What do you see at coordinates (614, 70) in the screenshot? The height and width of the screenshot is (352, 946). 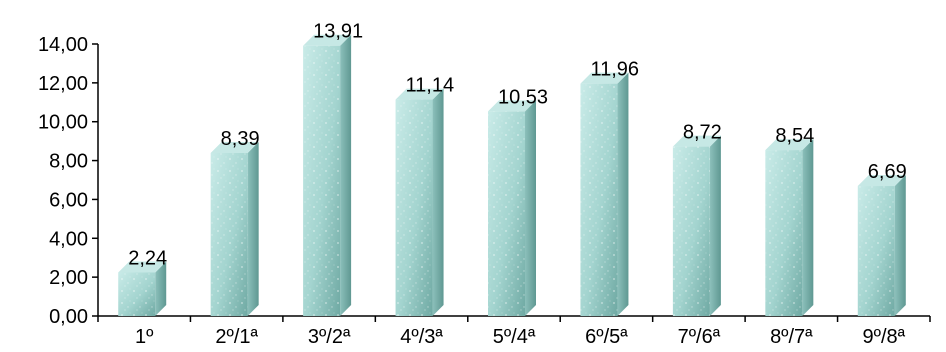 I see `data-label: 11,96` at bounding box center [614, 70].